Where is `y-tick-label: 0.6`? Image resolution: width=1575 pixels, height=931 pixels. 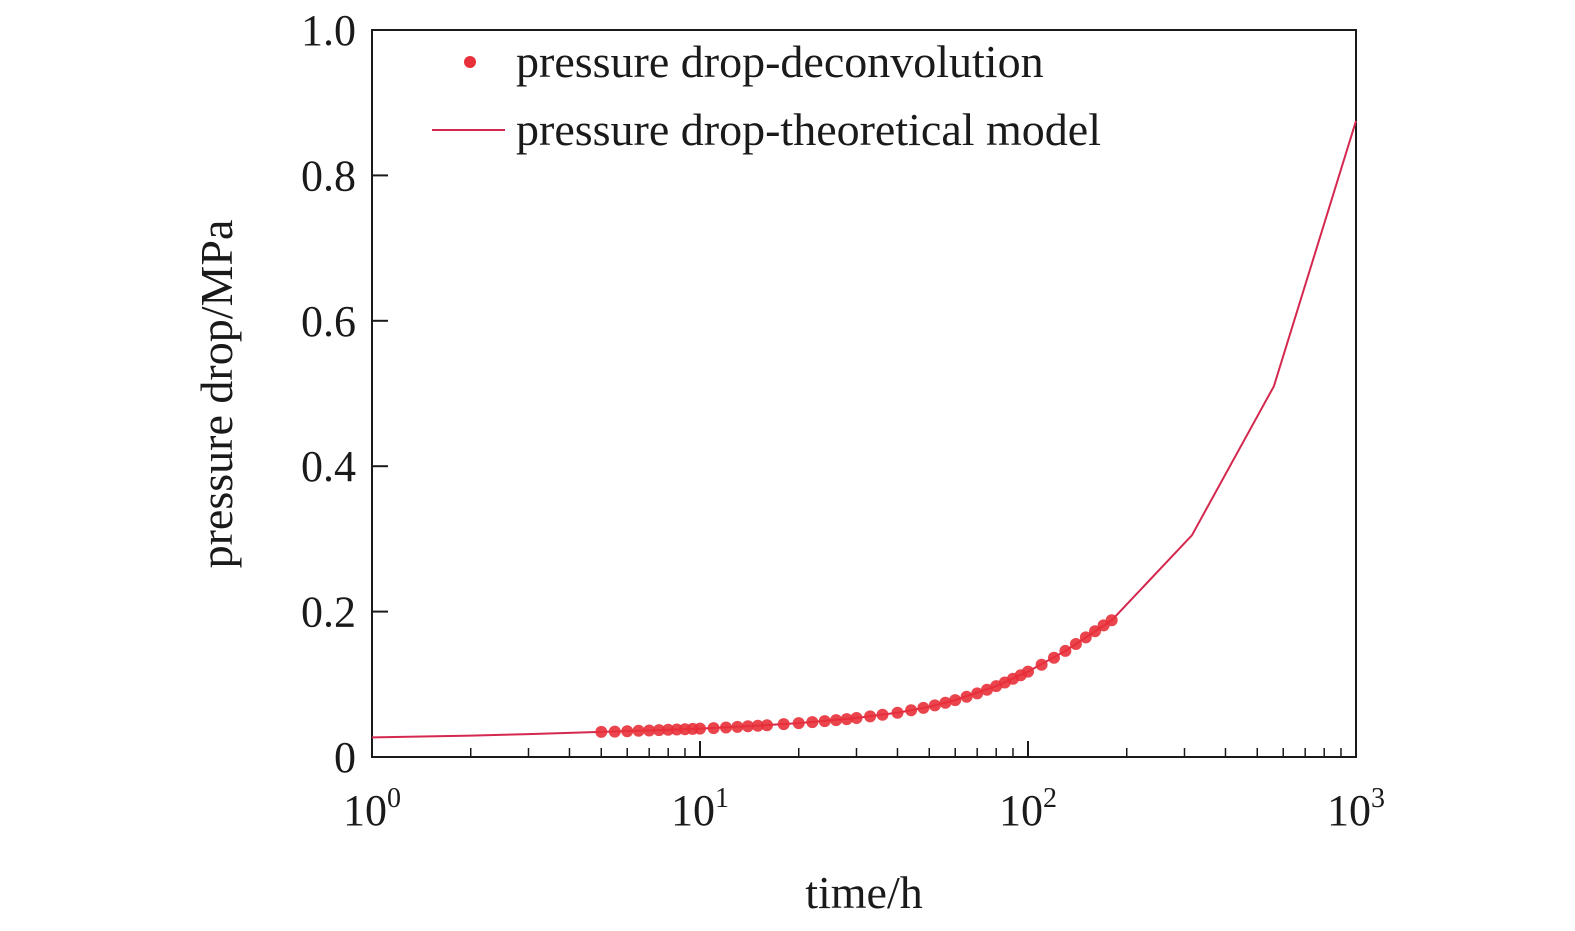
y-tick-label: 0.6 is located at coordinates (328, 321).